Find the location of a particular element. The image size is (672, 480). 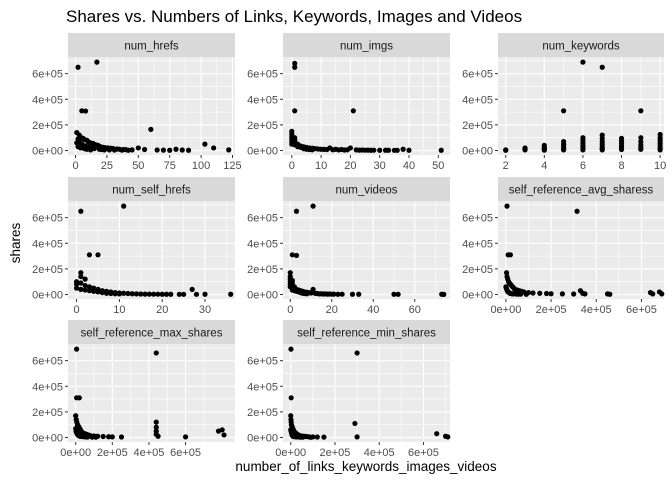

x-tick-label: 2 is located at coordinates (506, 166).